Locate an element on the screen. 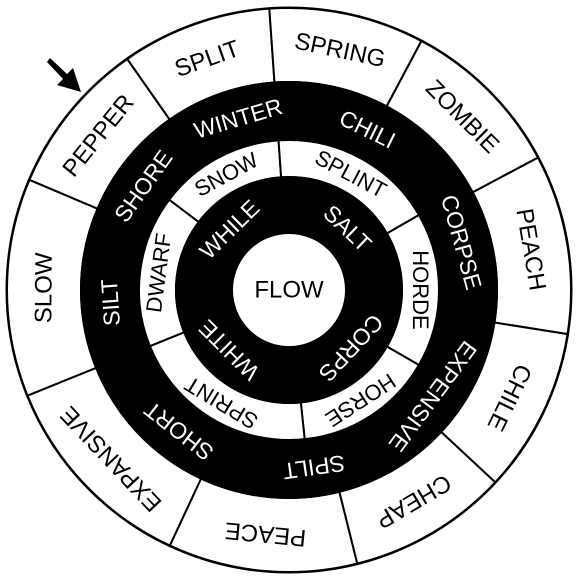 The image size is (581, 580). center-circle is located at coordinates (289, 290).